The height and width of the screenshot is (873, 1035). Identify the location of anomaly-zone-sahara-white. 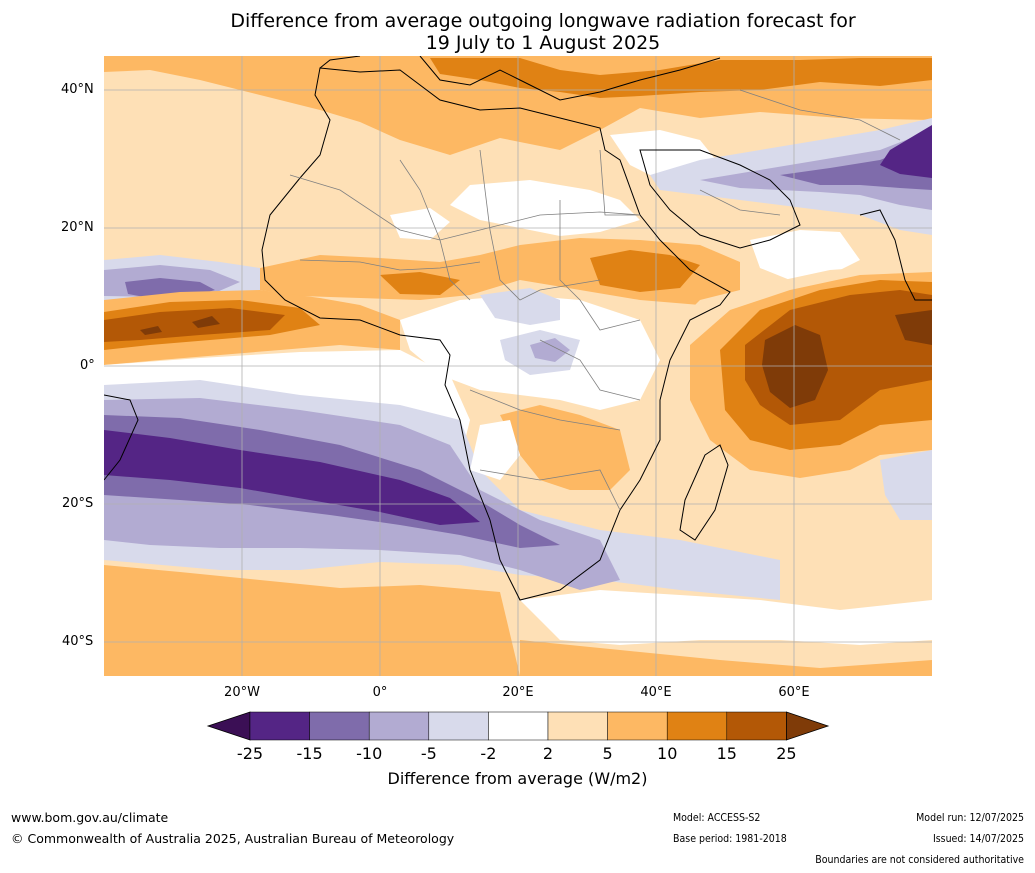
(545, 208).